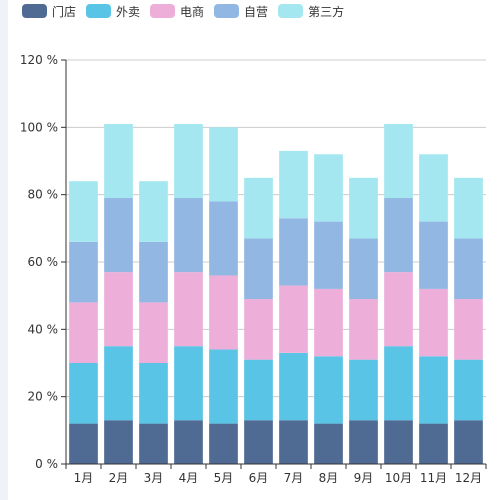  Describe the element at coordinates (256, 11) in the screenshot. I see `legend-label: 自营` at that location.